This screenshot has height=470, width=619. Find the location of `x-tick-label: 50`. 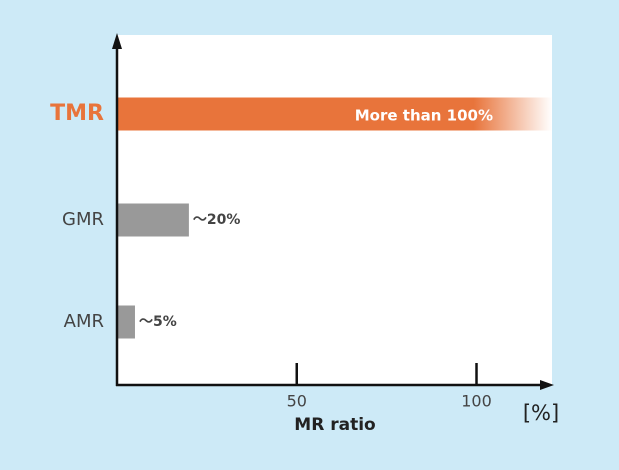

x-tick-label: 50 is located at coordinates (297, 401).